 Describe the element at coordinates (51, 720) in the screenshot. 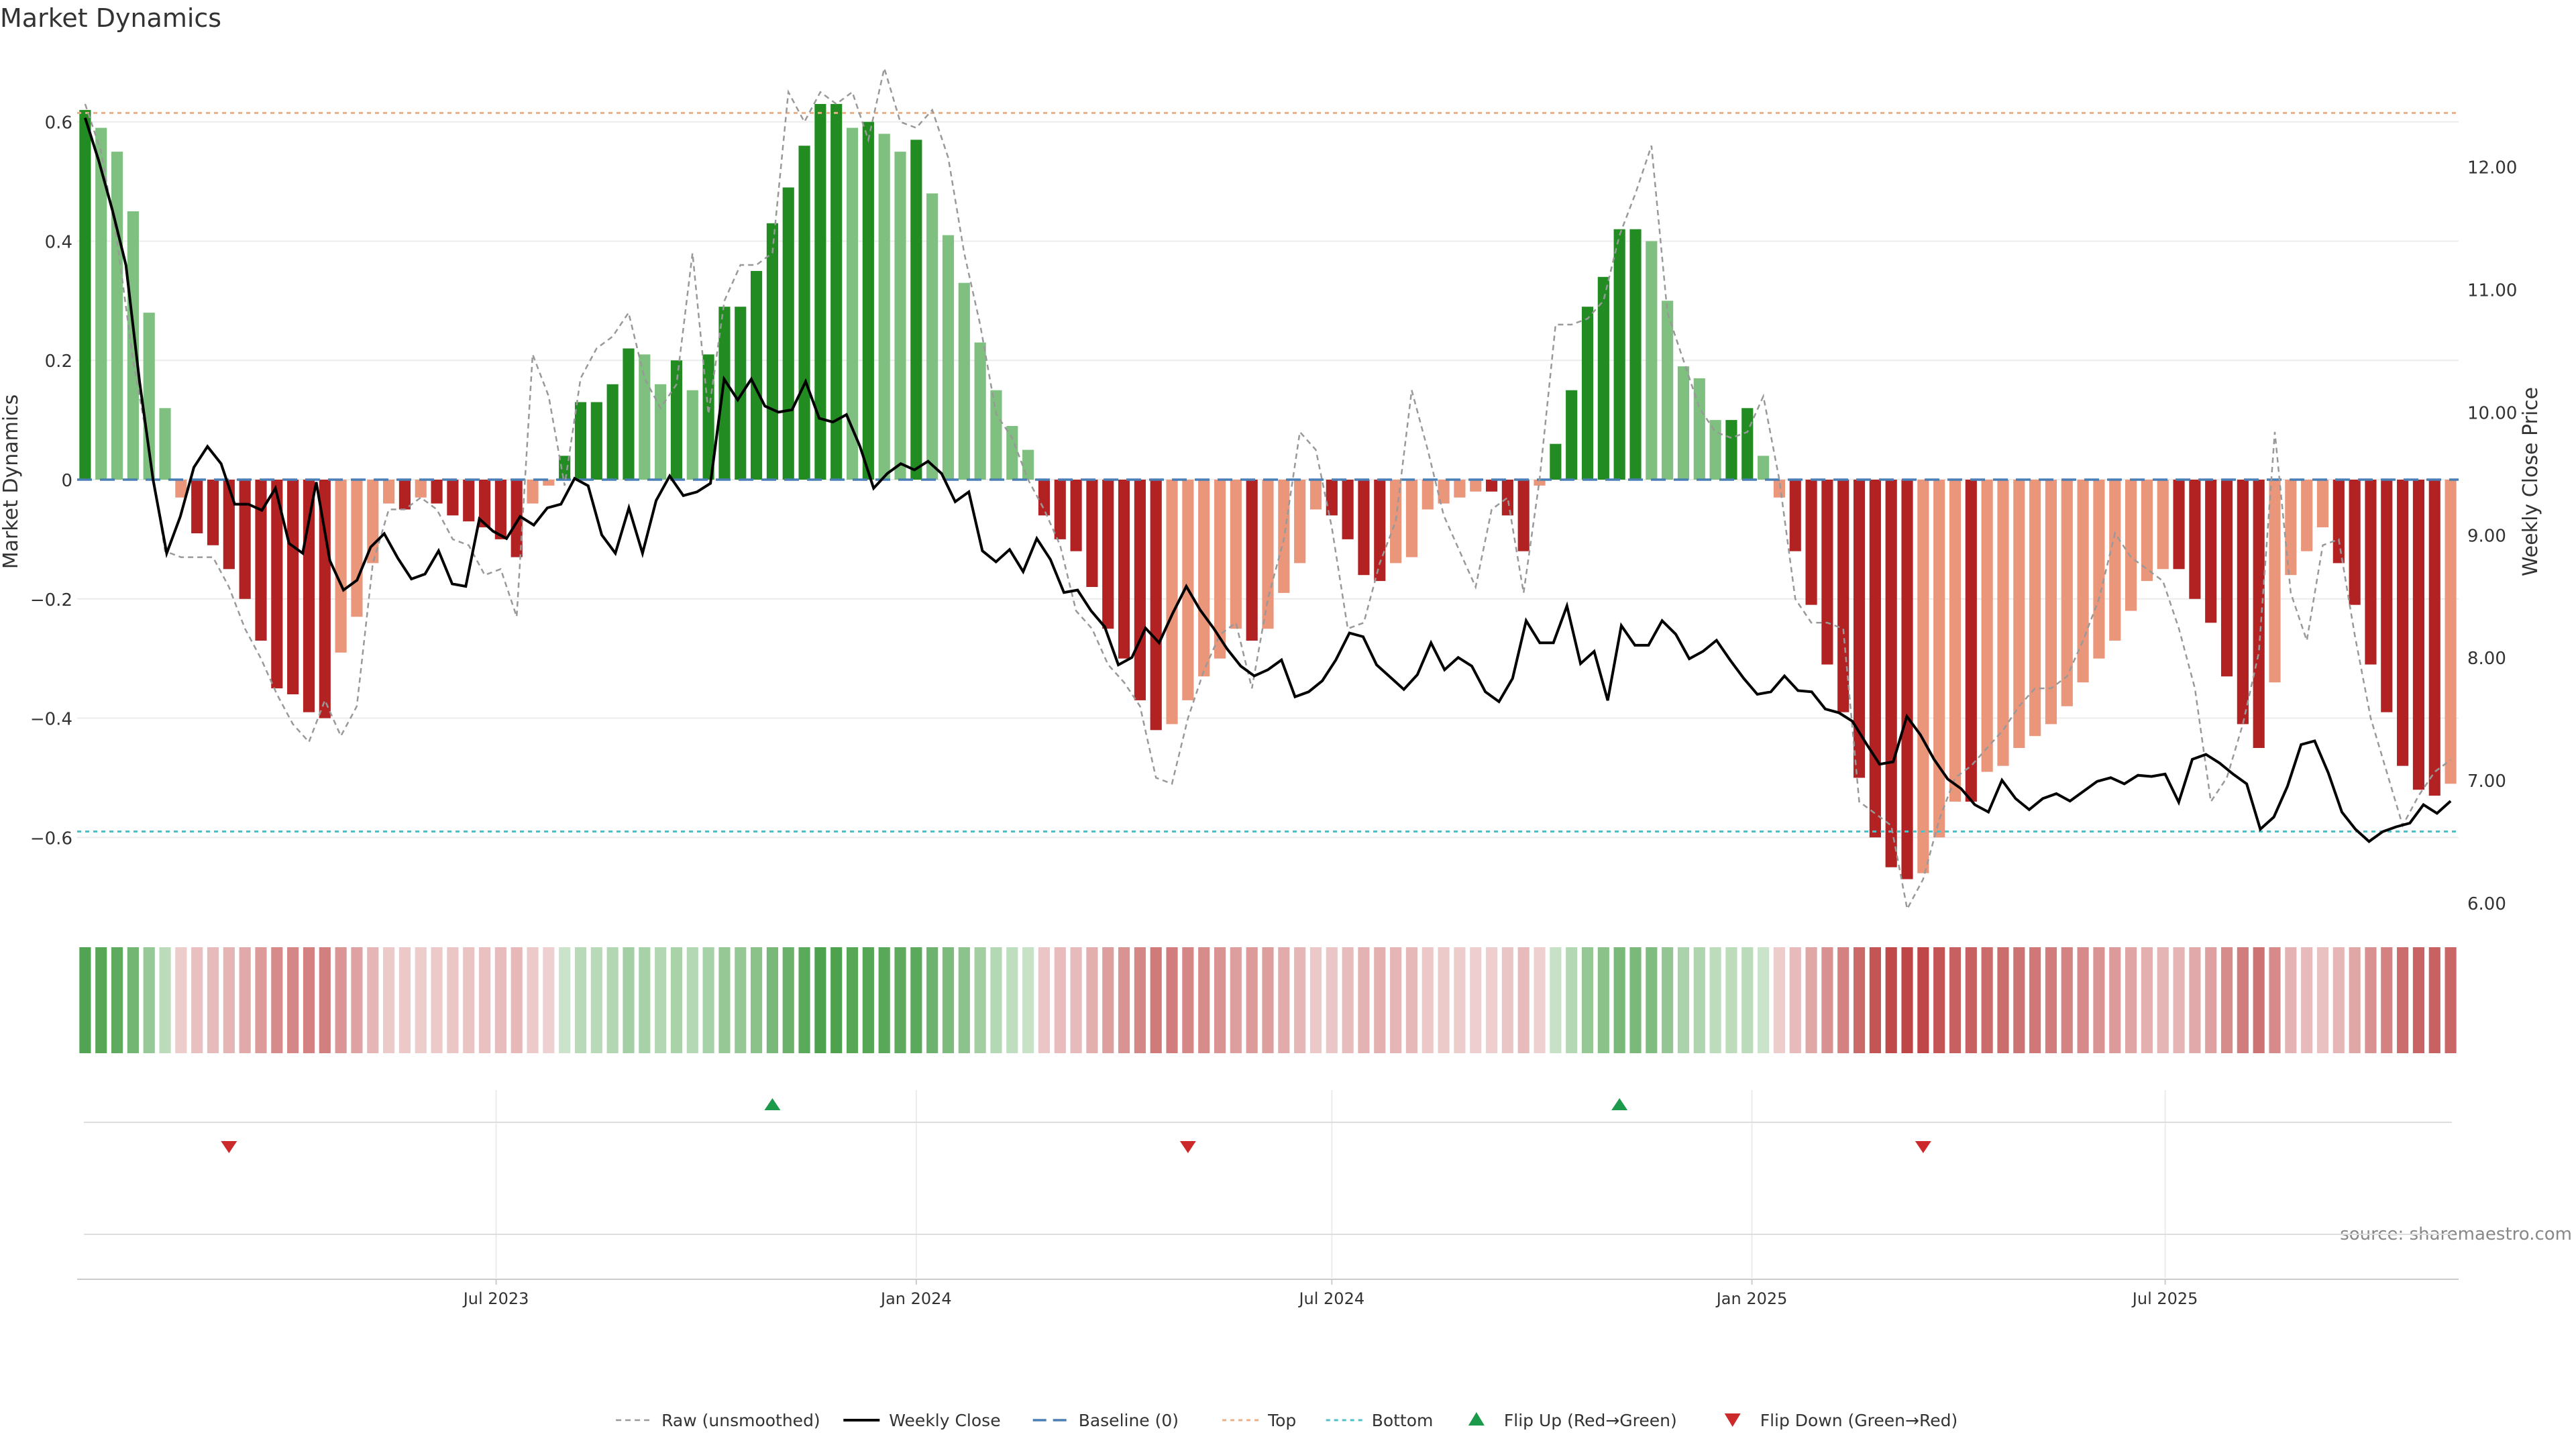

I see `y-tick-label: −0.4` at that location.